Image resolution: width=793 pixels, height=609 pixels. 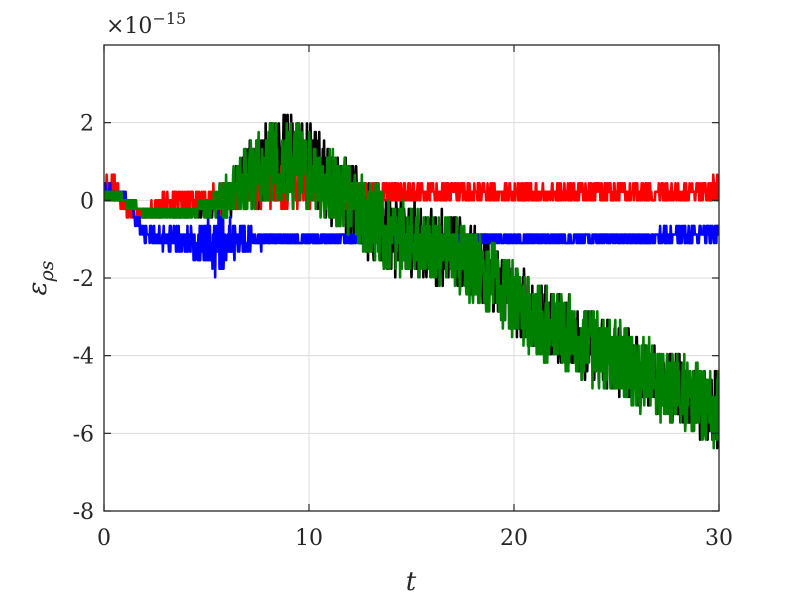 What do you see at coordinates (411, 582) in the screenshot?
I see `x-axis-label: t` at bounding box center [411, 582].